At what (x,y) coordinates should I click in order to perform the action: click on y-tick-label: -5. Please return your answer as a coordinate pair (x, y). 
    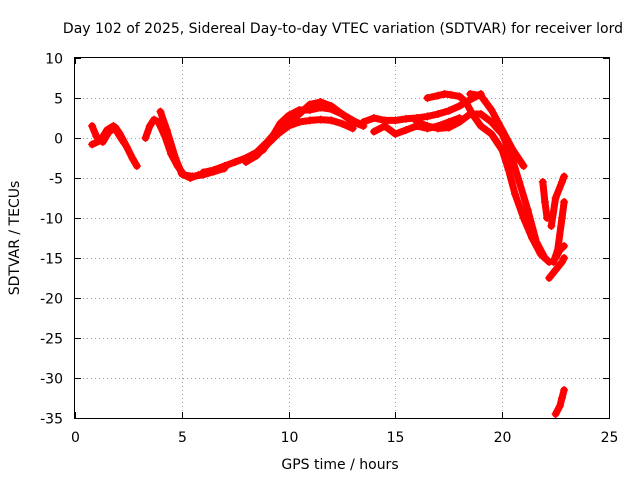
    Looking at the image, I should click on (56, 180).